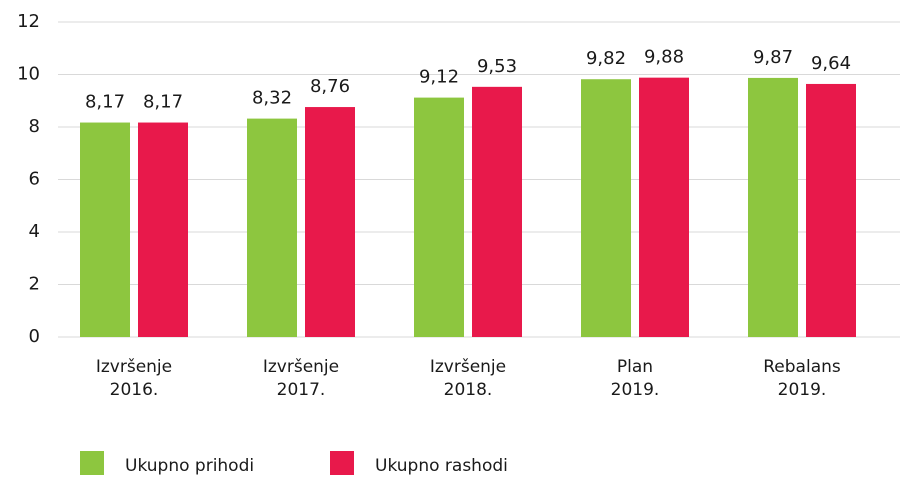 This screenshot has width=909, height=478. I want to click on value-label: 9,88, so click(664, 57).